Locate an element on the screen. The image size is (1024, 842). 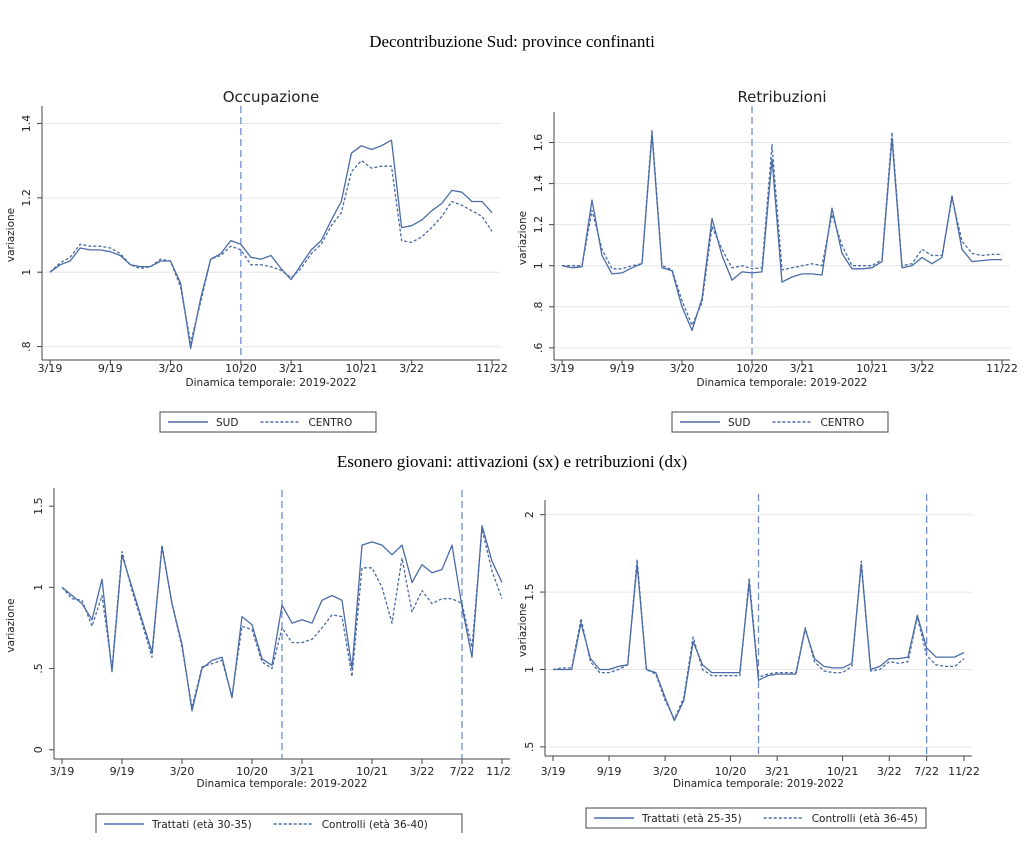
chart-title: Occupazione is located at coordinates (271, 97).